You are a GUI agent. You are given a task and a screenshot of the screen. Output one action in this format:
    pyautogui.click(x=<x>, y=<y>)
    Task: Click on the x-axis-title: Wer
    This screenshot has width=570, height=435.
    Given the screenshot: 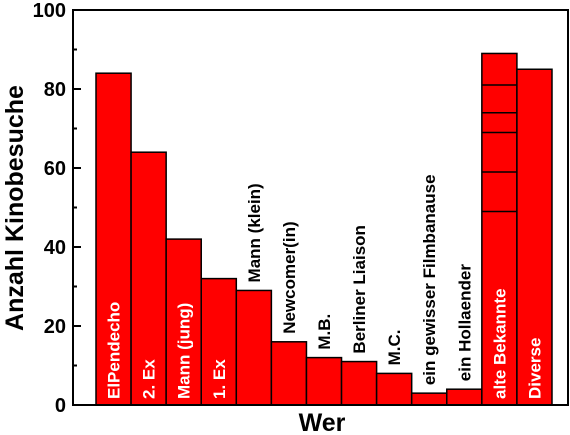 What is the action you would take?
    pyautogui.click(x=322, y=422)
    